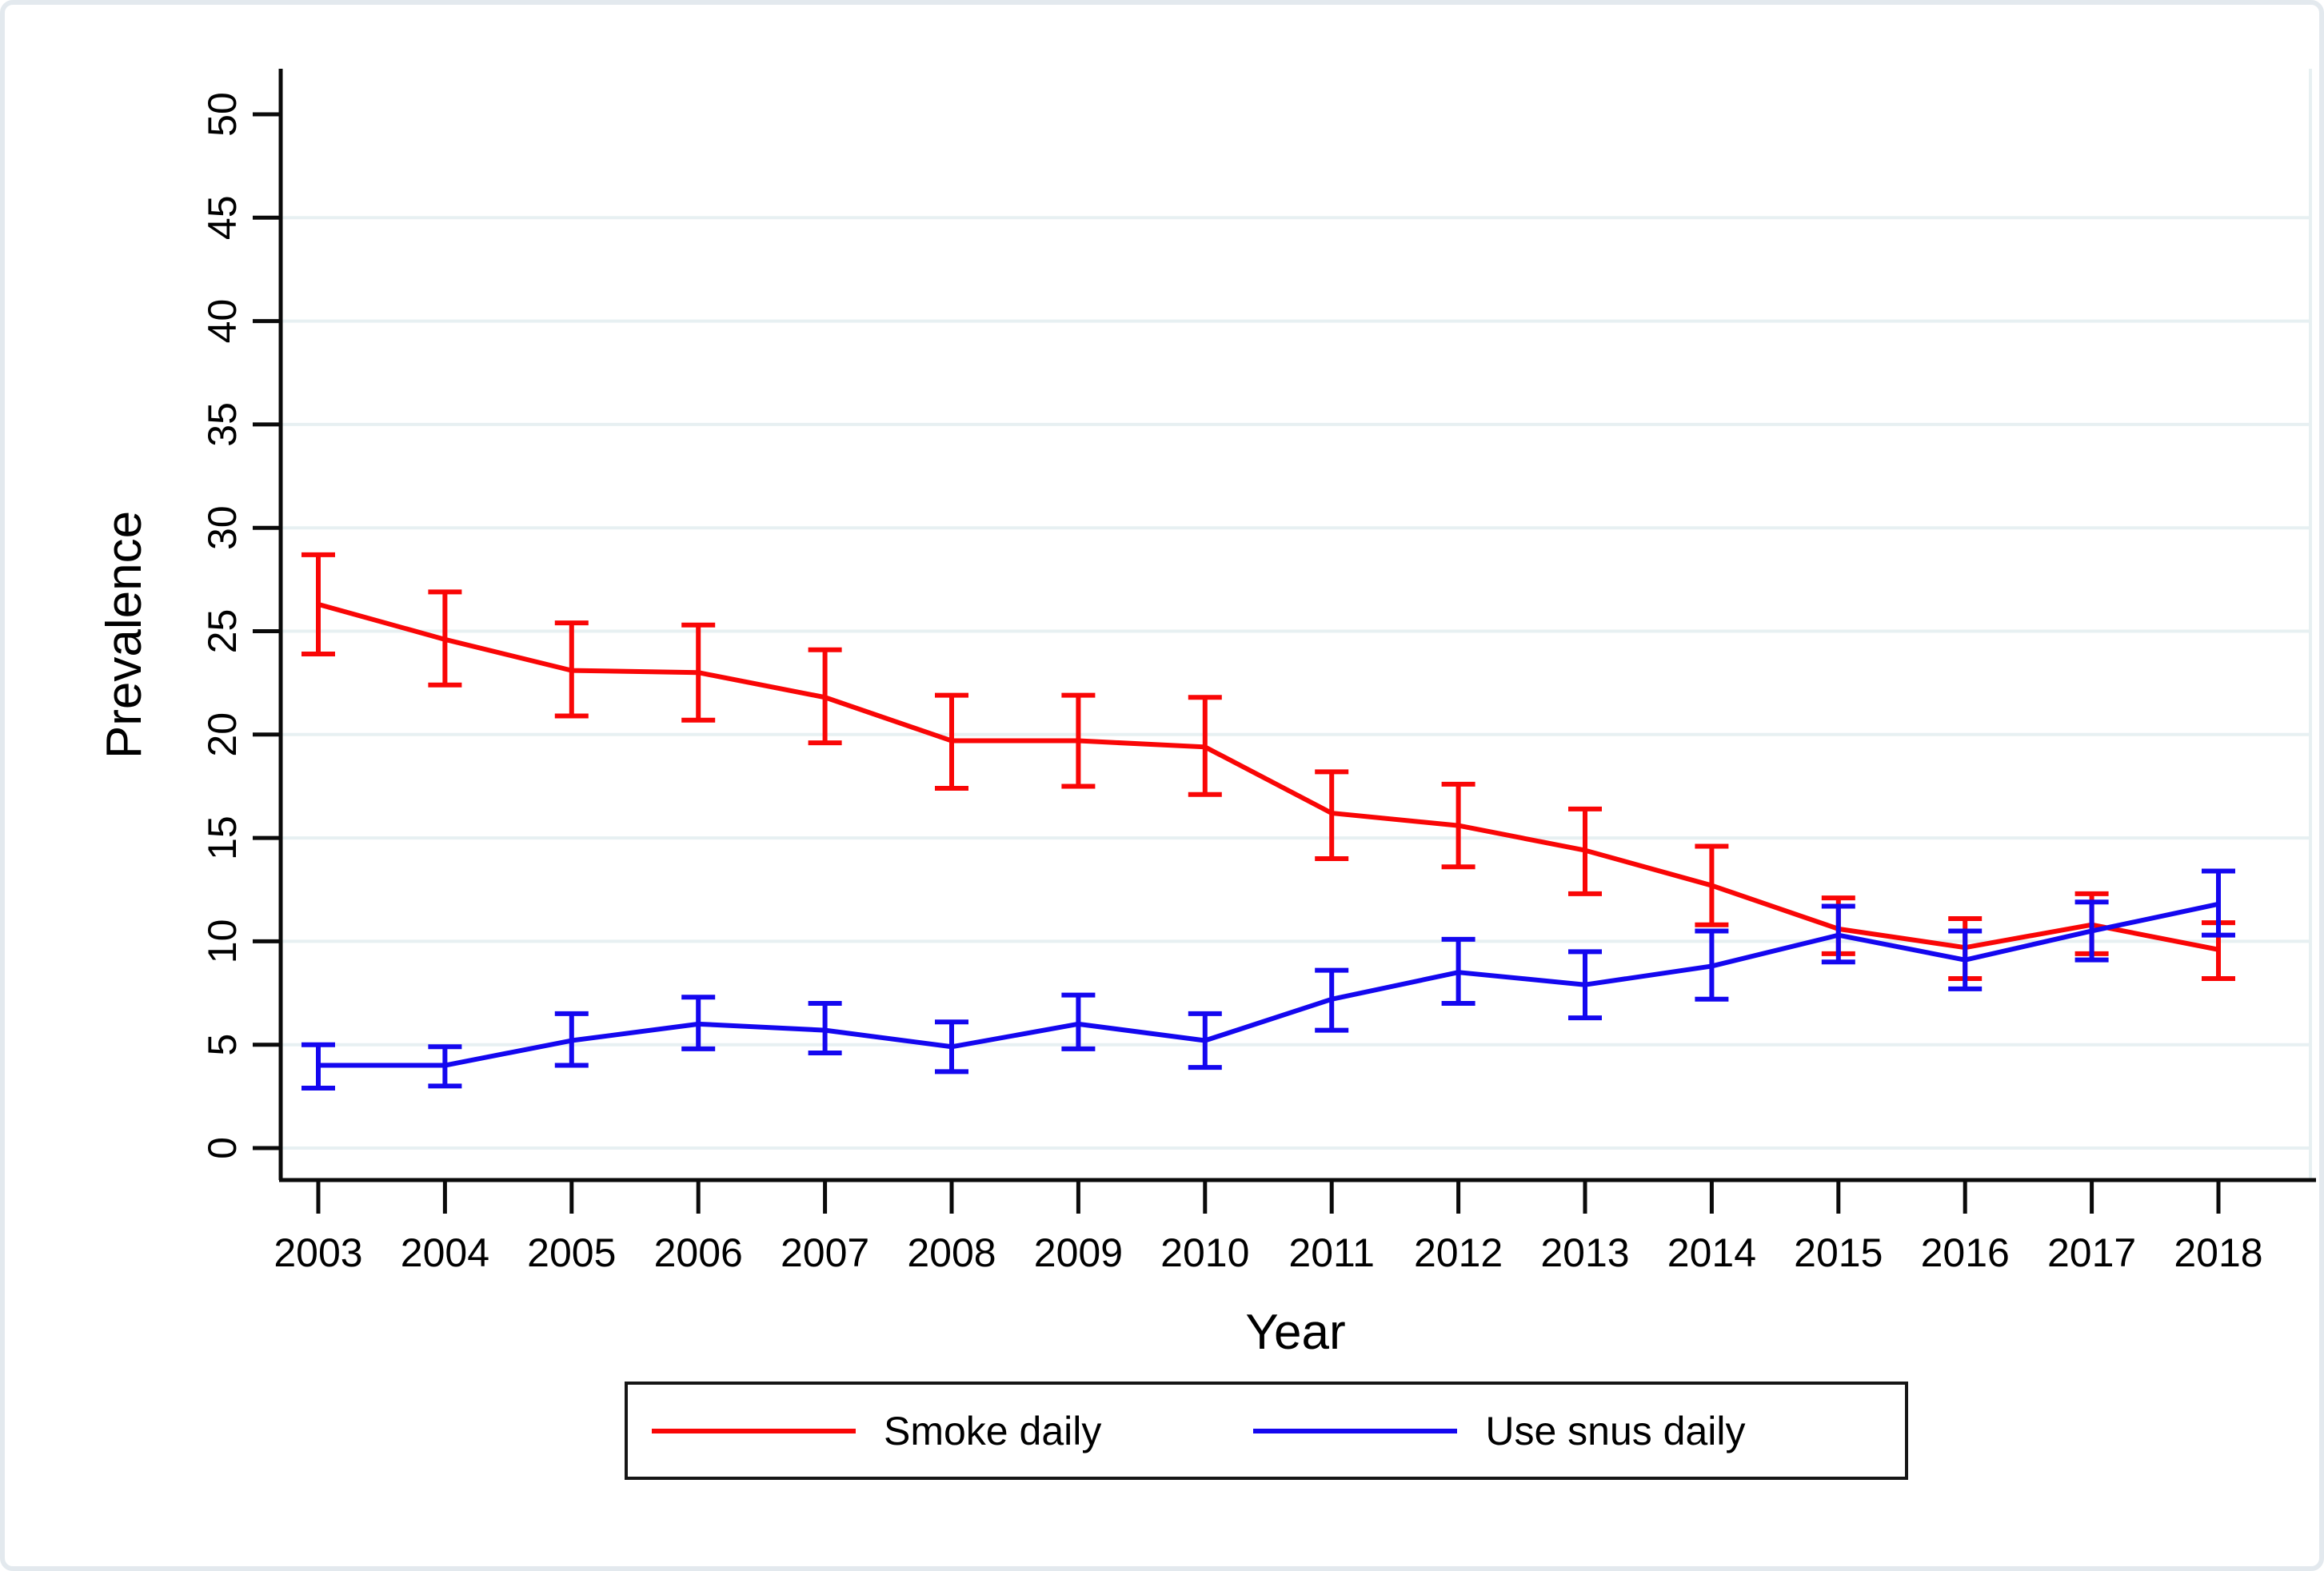 The width and height of the screenshot is (2324, 1571). What do you see at coordinates (222, 424) in the screenshot?
I see `y-tick-label: 35` at bounding box center [222, 424].